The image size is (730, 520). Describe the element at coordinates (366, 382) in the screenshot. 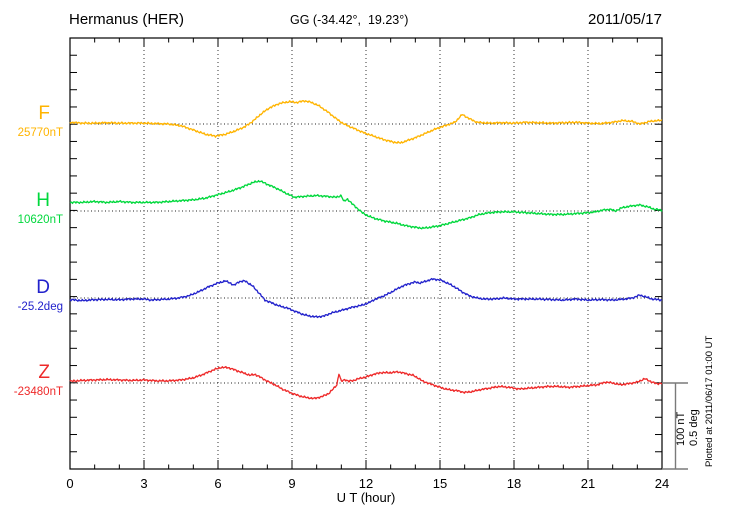

I see `z-trace-curve` at that location.